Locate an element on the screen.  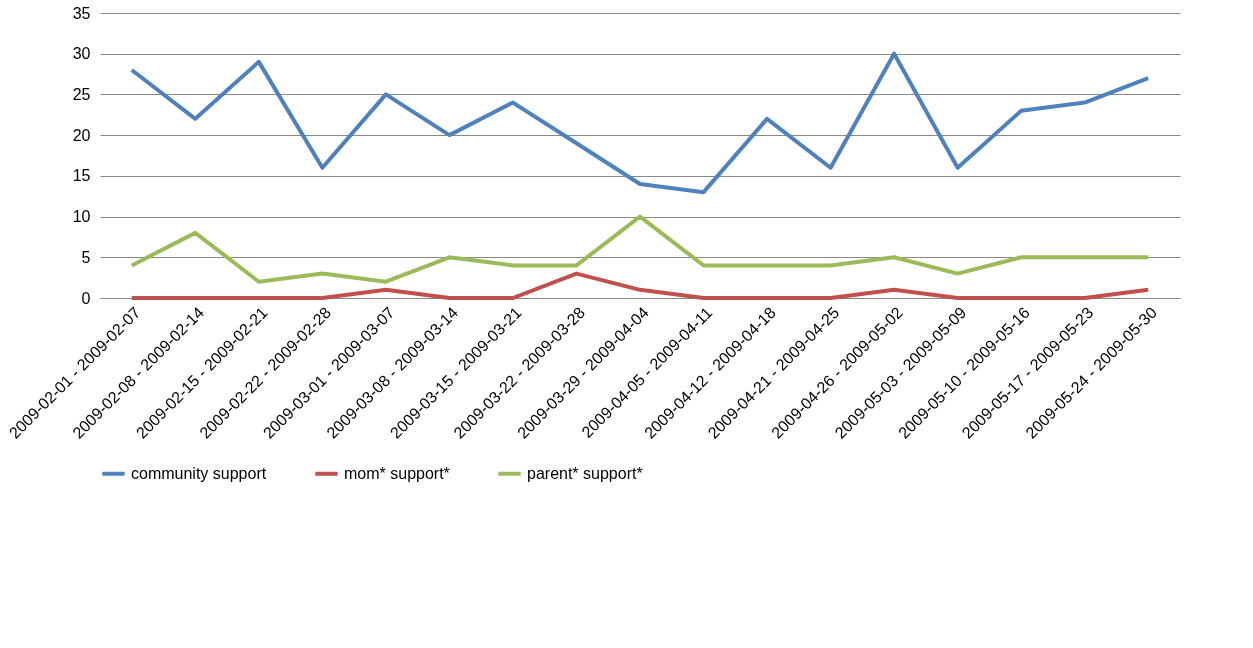
y-tick-label: 20 is located at coordinates (81, 135).